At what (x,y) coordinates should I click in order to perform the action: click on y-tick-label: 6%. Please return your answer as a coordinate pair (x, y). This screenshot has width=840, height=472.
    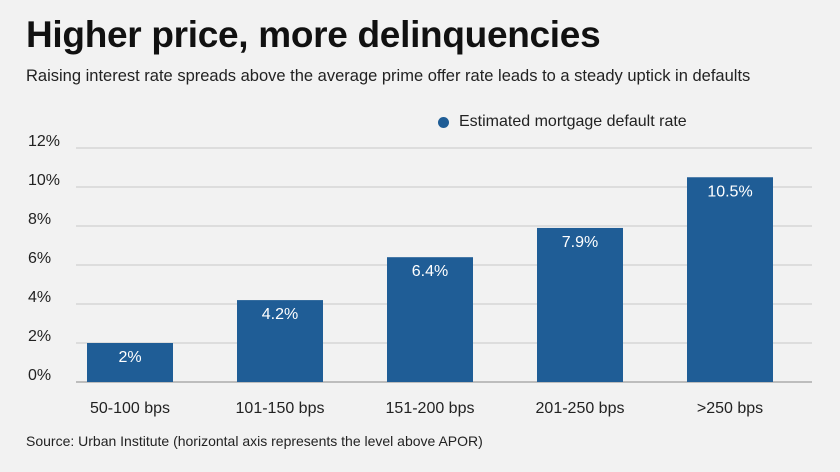
    Looking at the image, I should click on (39, 258).